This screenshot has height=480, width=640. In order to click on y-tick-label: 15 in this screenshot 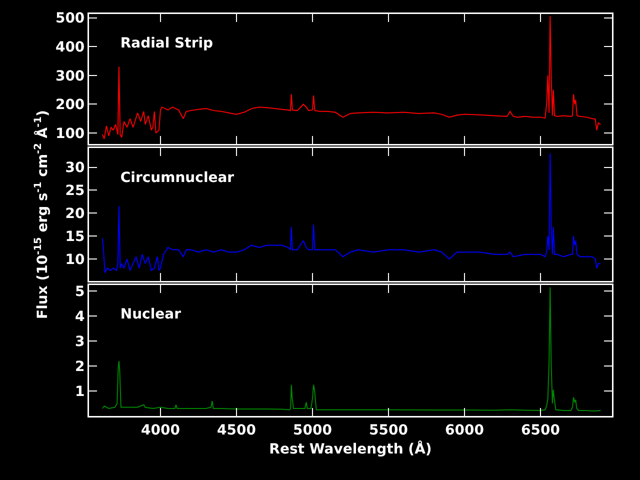, I will do `click(75, 236)`.